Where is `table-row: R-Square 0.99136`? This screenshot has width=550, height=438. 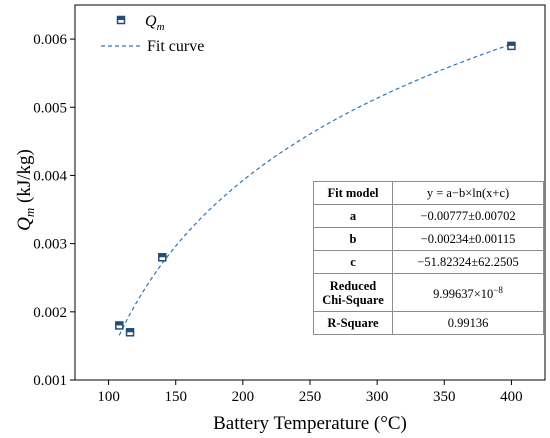
table-row: R-Square 0.99136 is located at coordinates (428, 323).